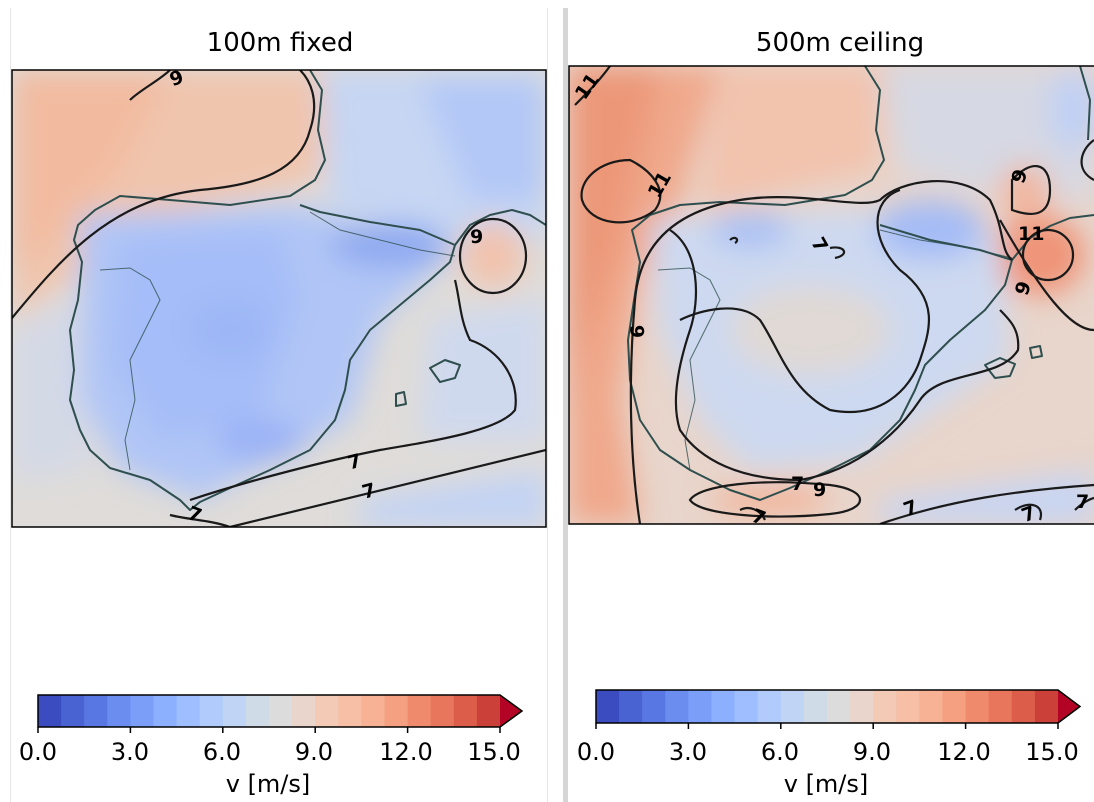 This screenshot has height=802, width=1094. Describe the element at coordinates (268, 784) in the screenshot. I see `colorbar-label-left: v [m/s]` at that location.